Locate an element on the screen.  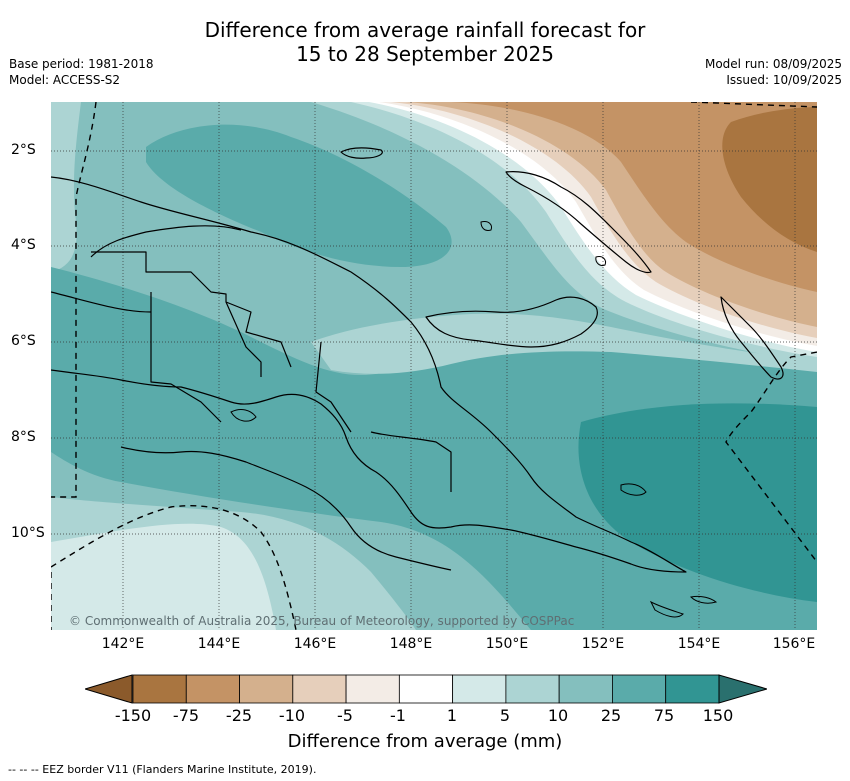
colorbar-tick: 10 is located at coordinates (558, 715).